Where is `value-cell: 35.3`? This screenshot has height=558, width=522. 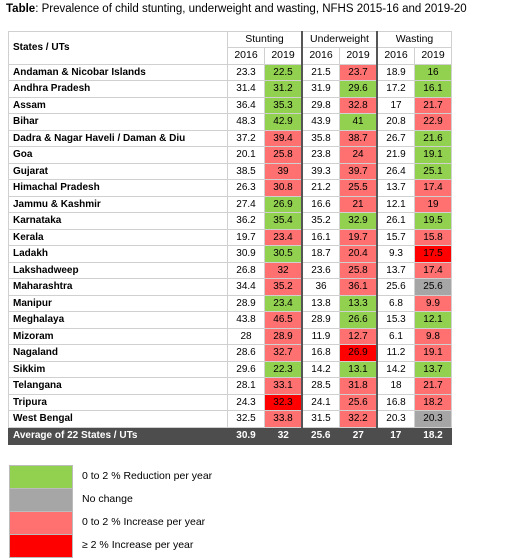
value-cell: 35.3 is located at coordinates (283, 105).